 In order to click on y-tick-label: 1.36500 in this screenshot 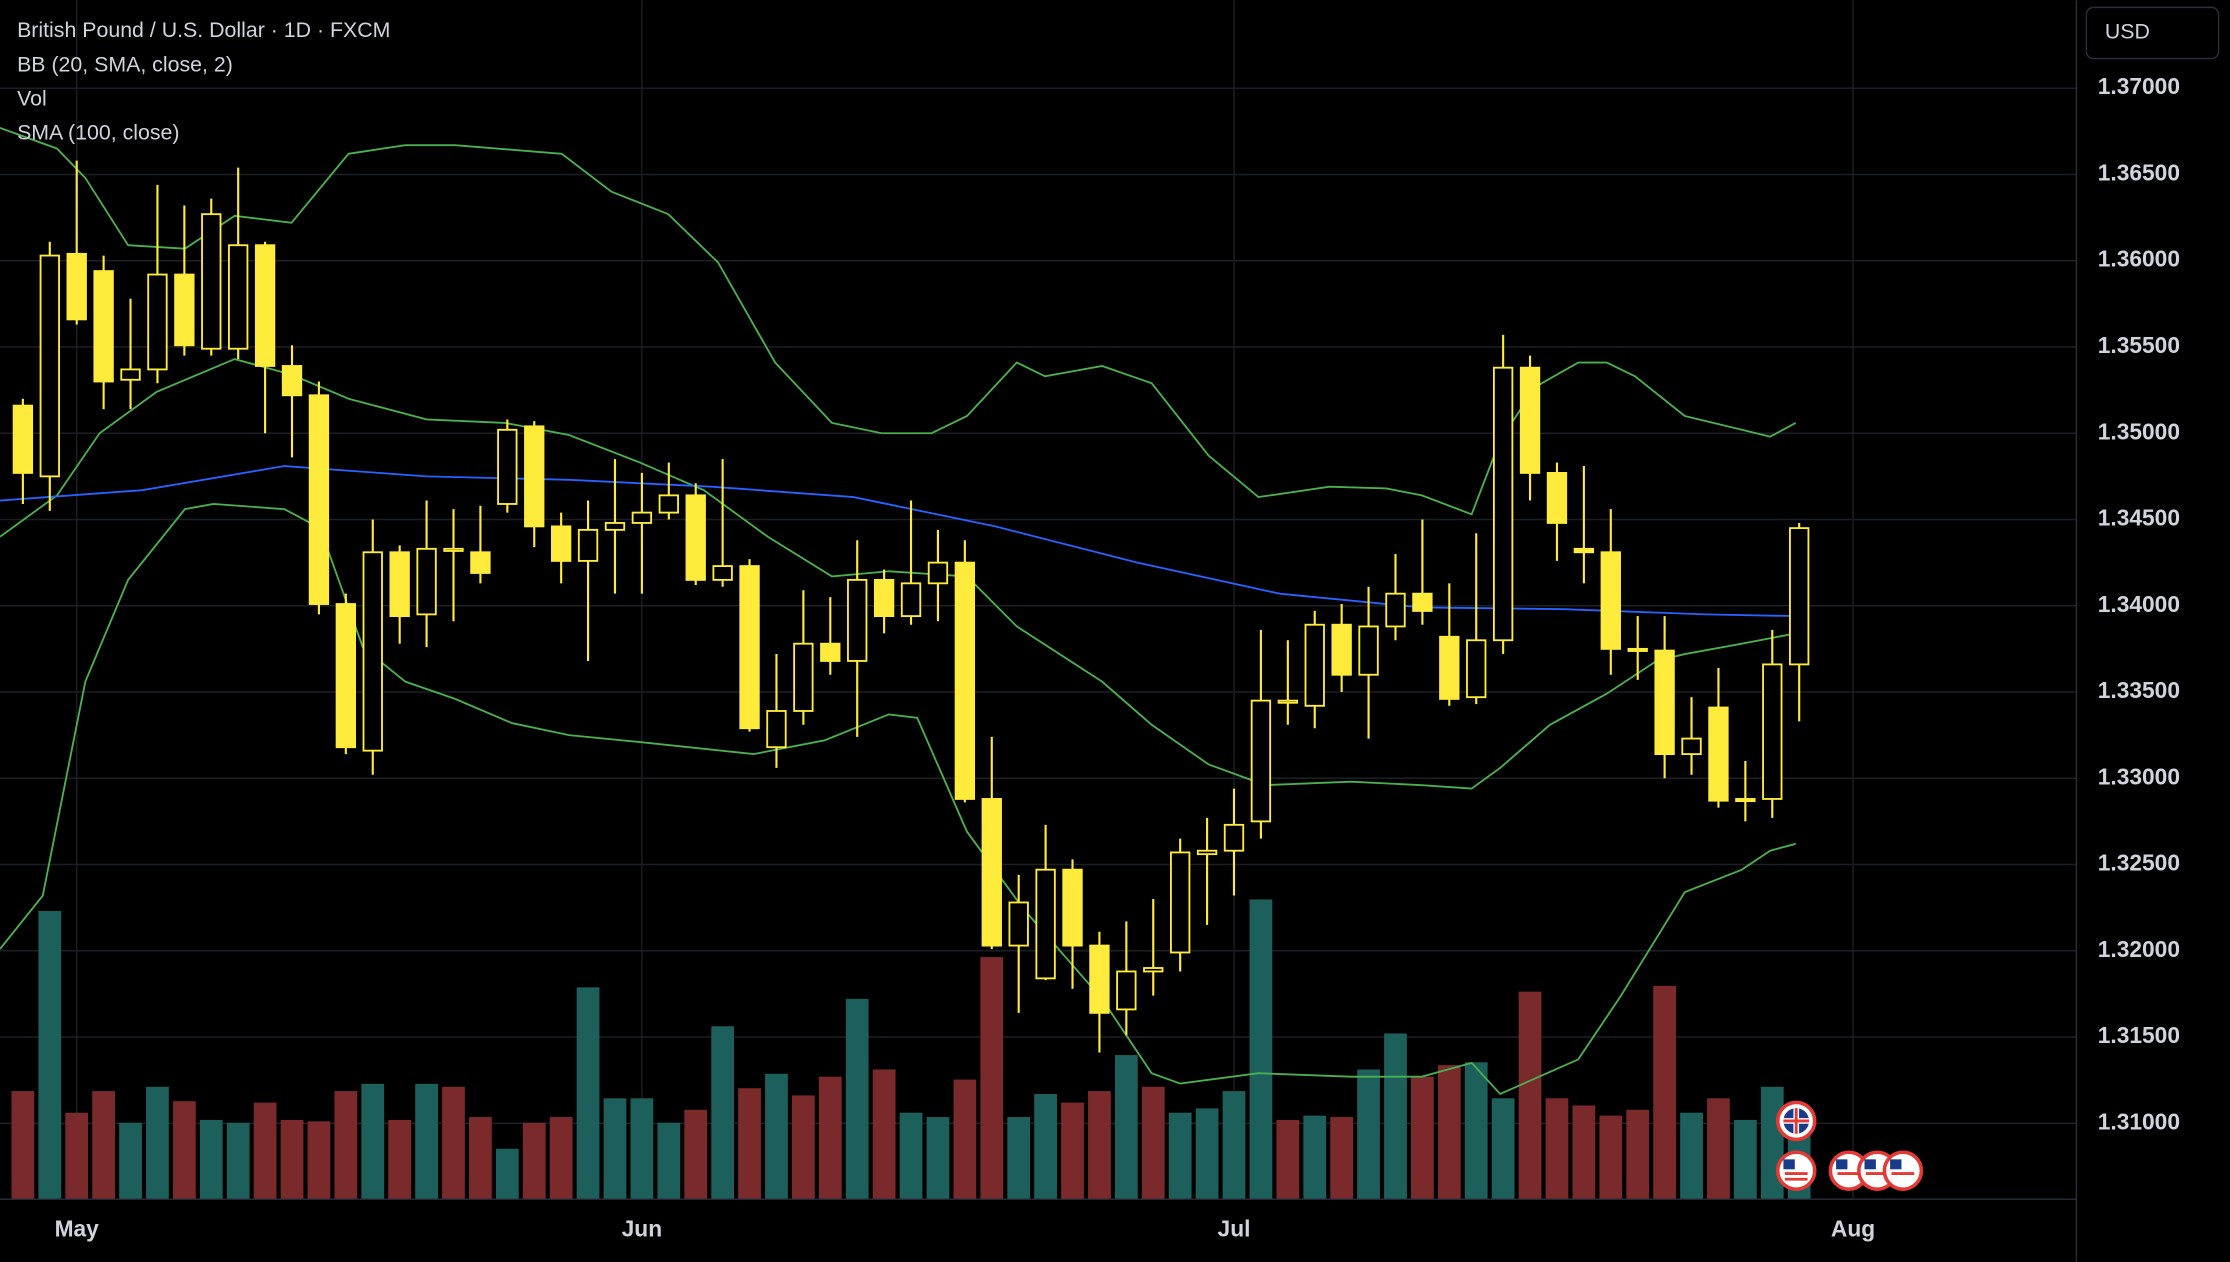, I will do `click(2139, 173)`.